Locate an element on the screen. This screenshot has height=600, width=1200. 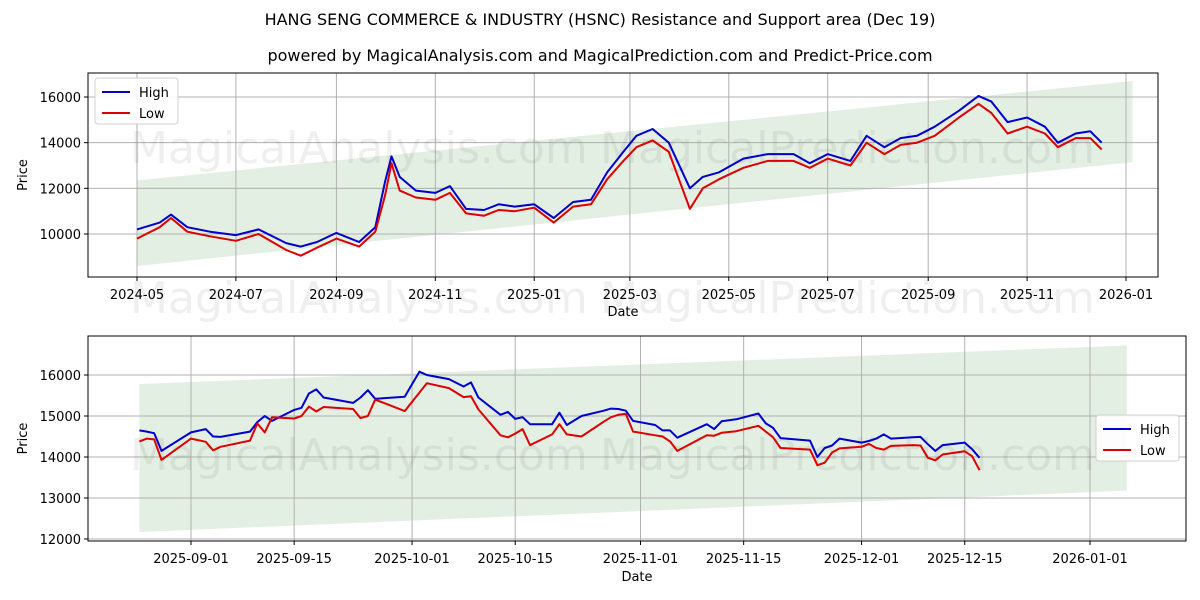
y-tick-label: 15000 is located at coordinates (60, 417).